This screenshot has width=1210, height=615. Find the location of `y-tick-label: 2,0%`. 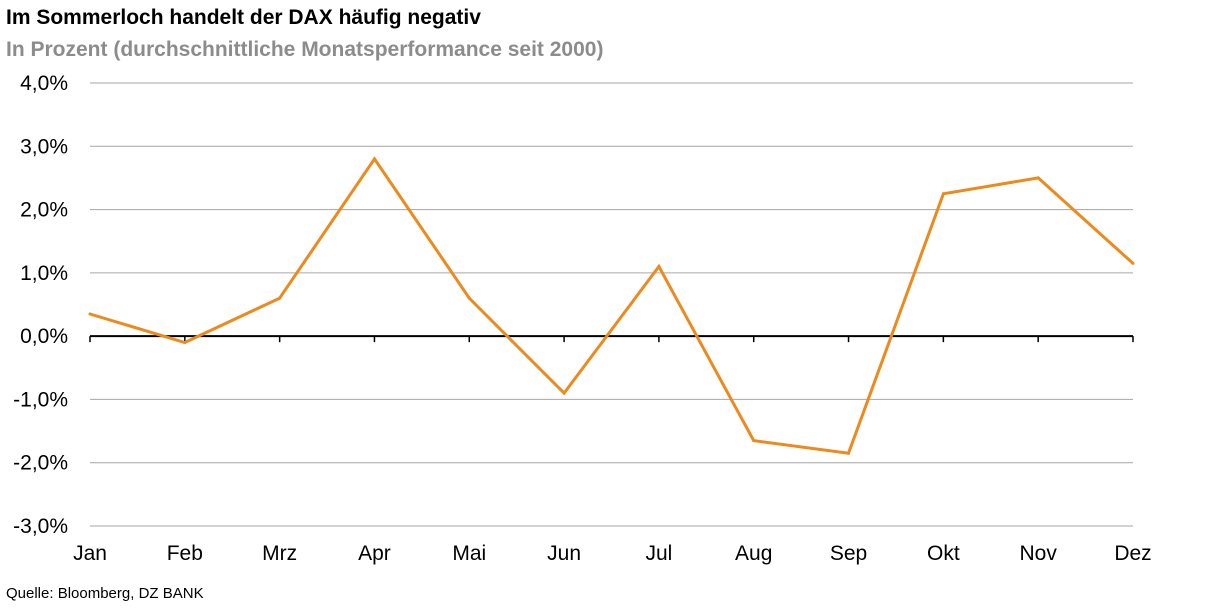

y-tick-label: 2,0% is located at coordinates (44, 210).